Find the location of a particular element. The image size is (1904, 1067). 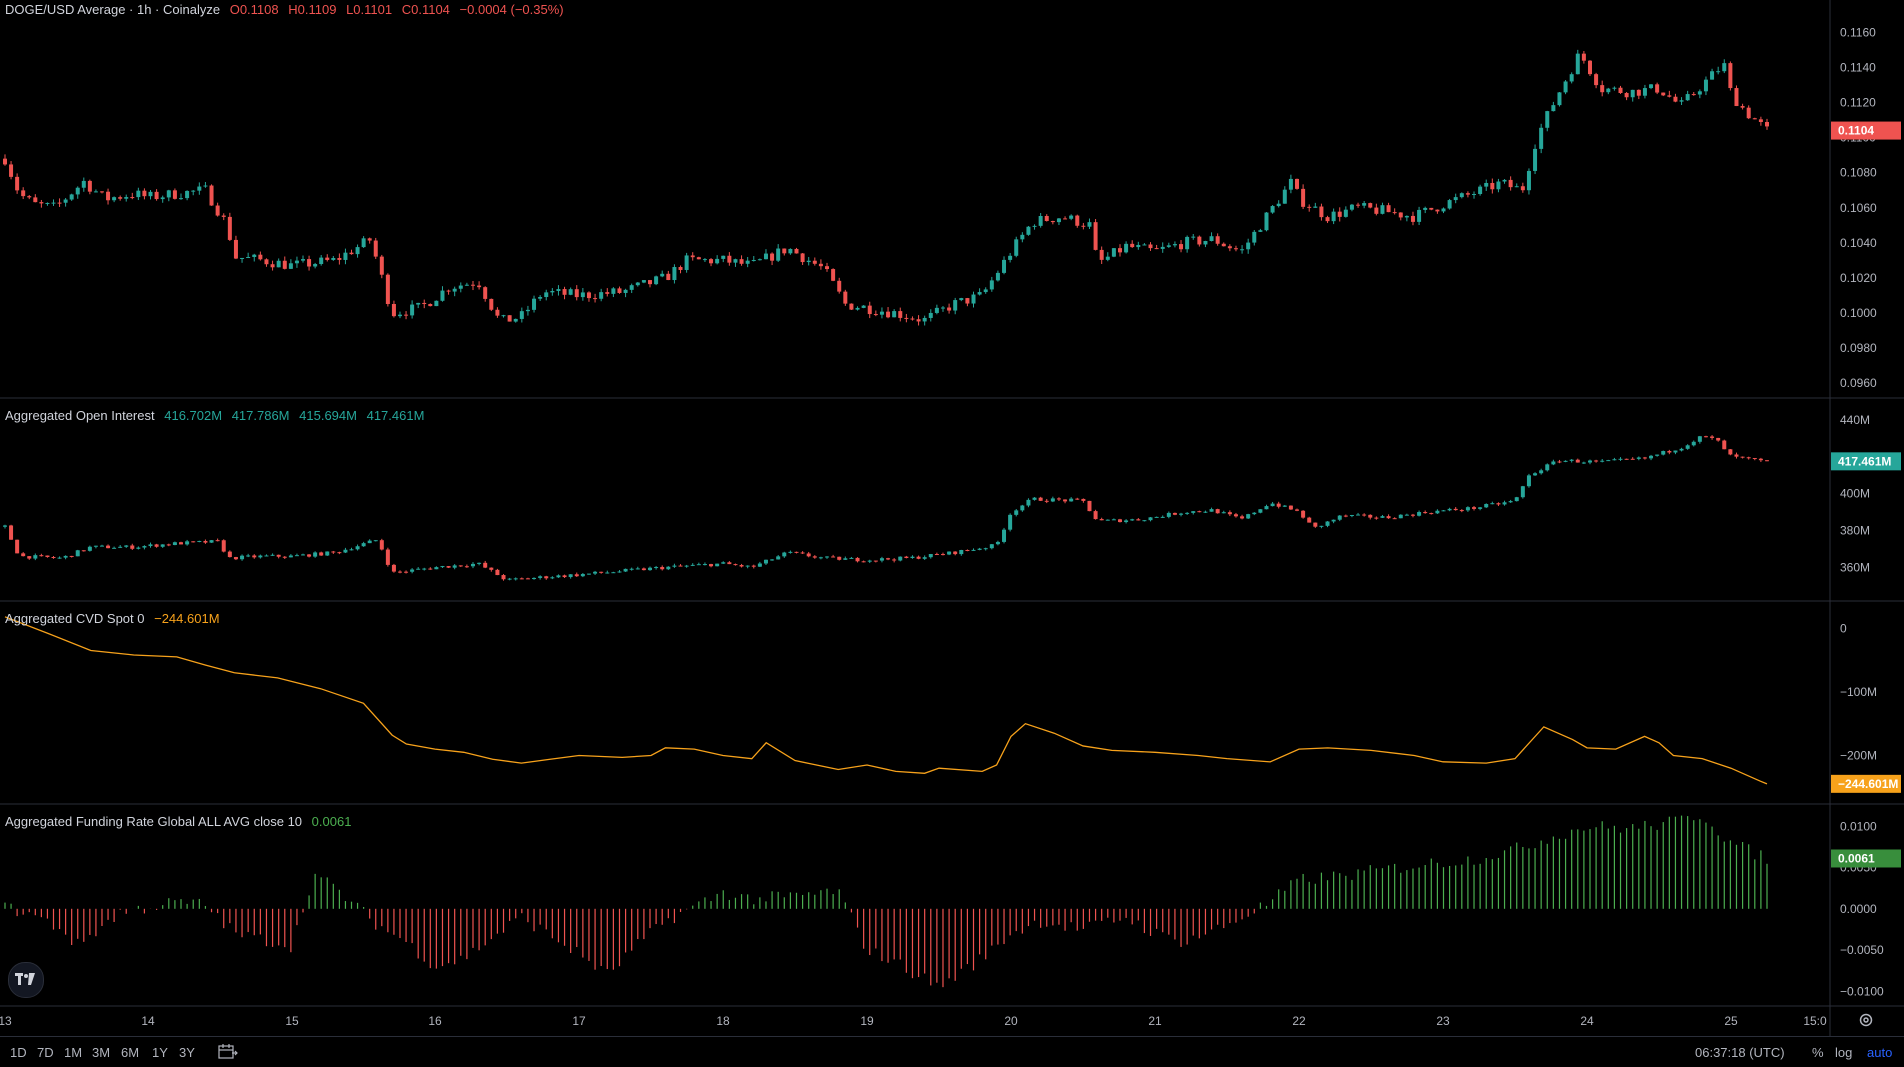

x-tick-label: 17 is located at coordinates (579, 1021).